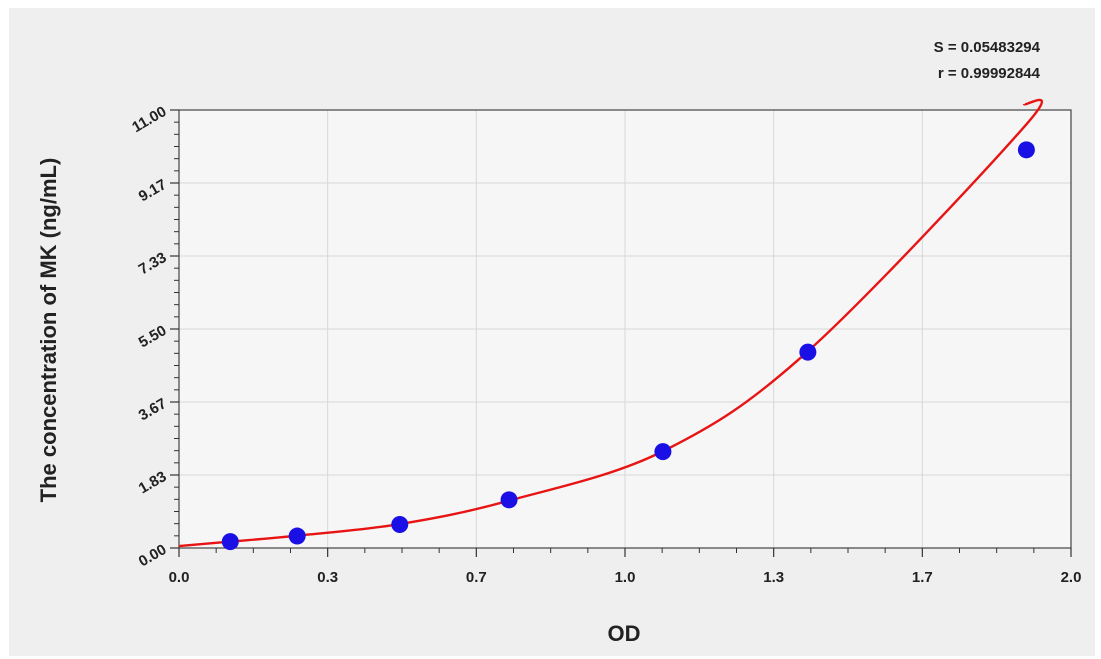 This screenshot has height=659, width=1101. Describe the element at coordinates (476, 577) in the screenshot. I see `x-tick-label: 0.7` at that location.